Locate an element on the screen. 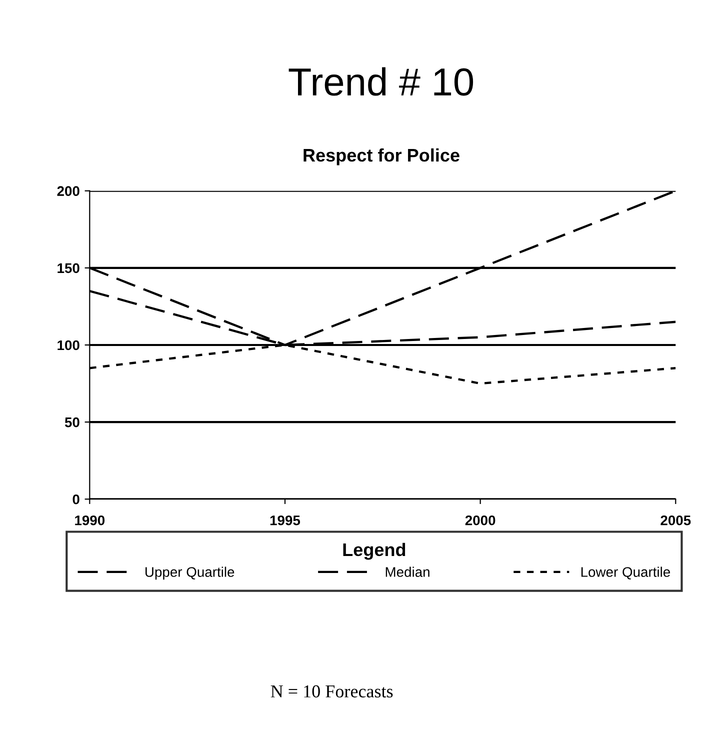 This screenshot has width=706, height=734. x-tick-label: 2000 is located at coordinates (480, 520).